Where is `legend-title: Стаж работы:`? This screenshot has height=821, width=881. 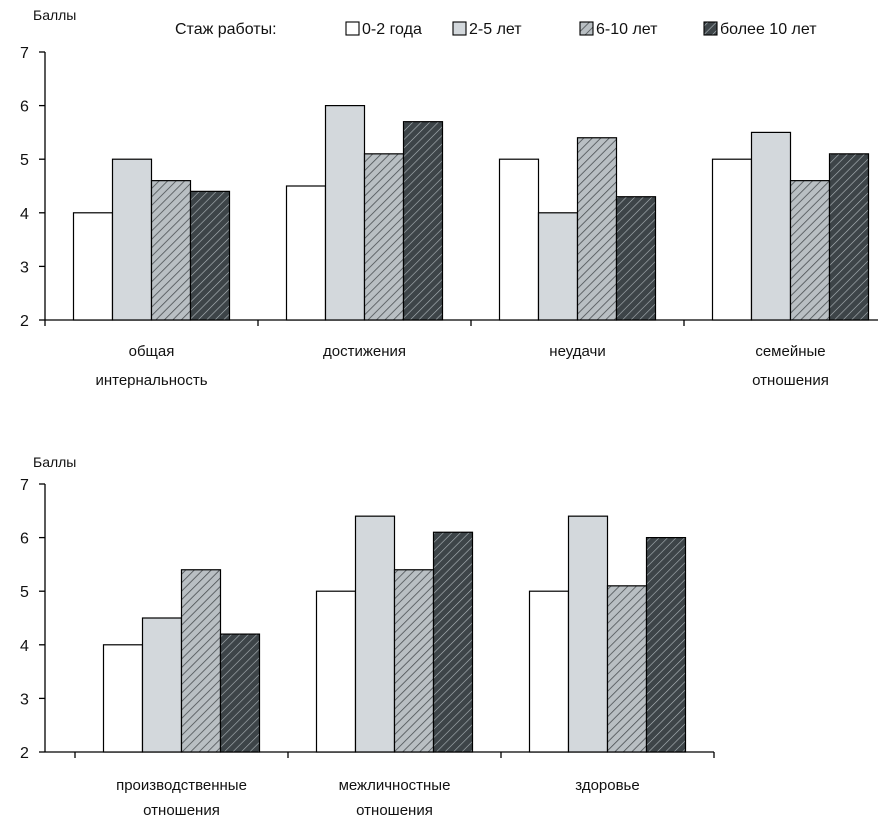 legend-title: Стаж работы: is located at coordinates (226, 29).